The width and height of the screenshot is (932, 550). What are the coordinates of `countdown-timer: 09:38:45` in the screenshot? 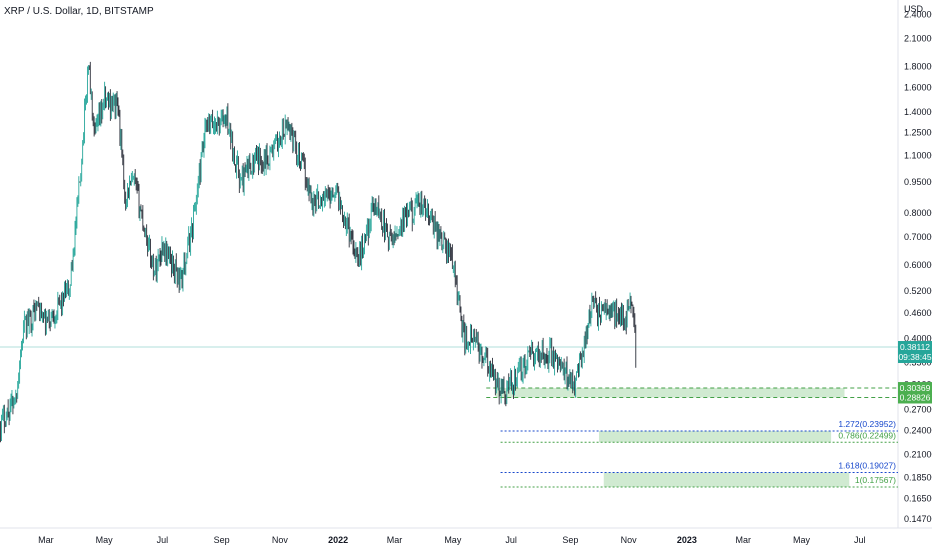 It's located at (914, 357).